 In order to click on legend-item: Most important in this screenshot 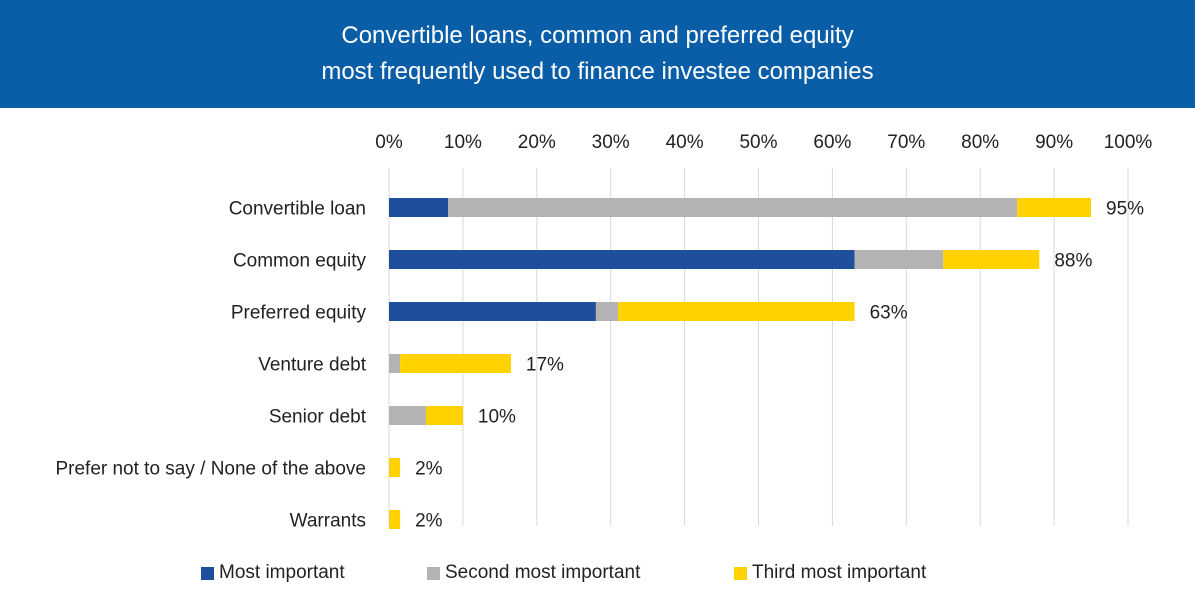, I will do `click(273, 573)`.